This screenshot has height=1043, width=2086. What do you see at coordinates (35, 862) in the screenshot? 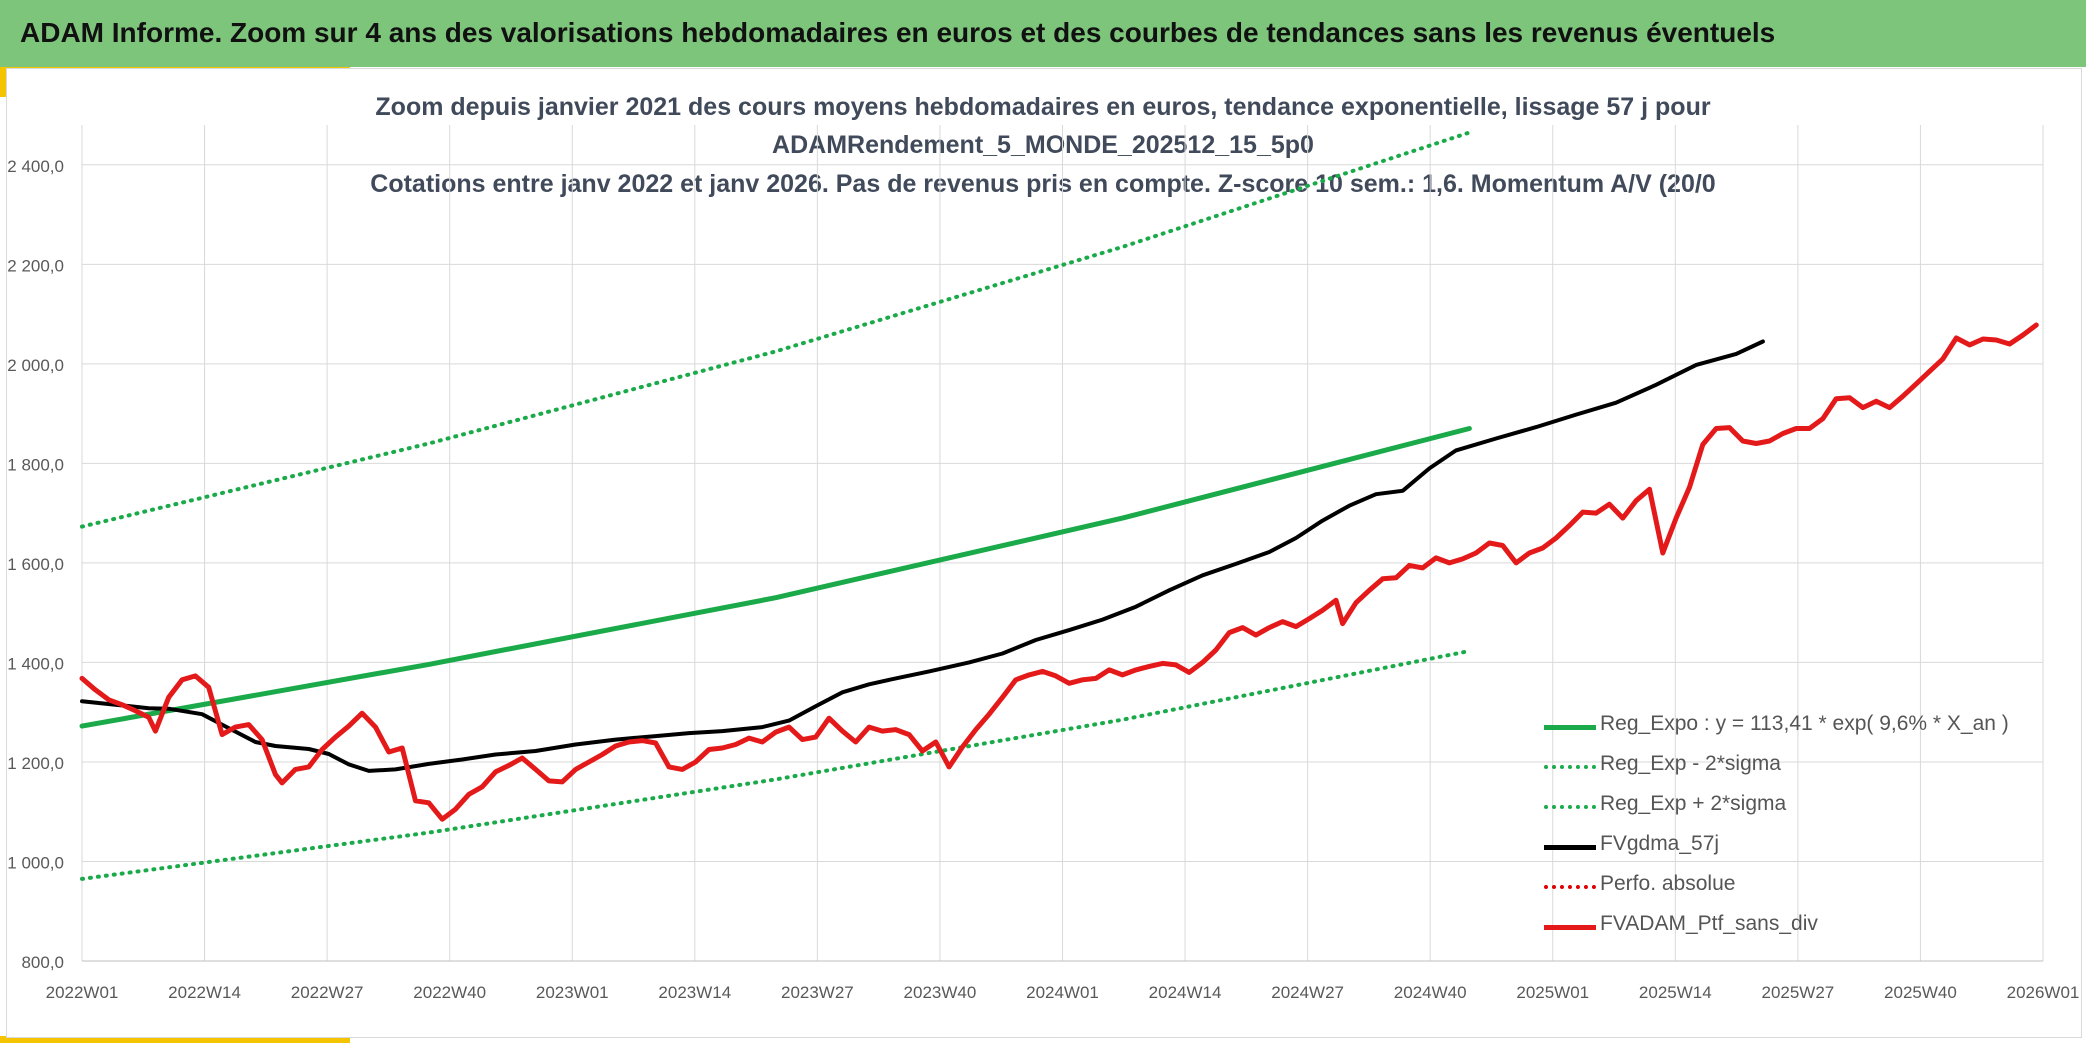
I see `y-tick-label: 1 000,0` at bounding box center [35, 862].